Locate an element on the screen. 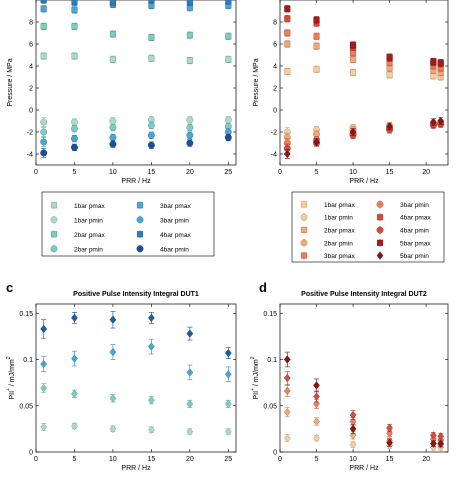  x-tick-label: 20 is located at coordinates (426, 172).